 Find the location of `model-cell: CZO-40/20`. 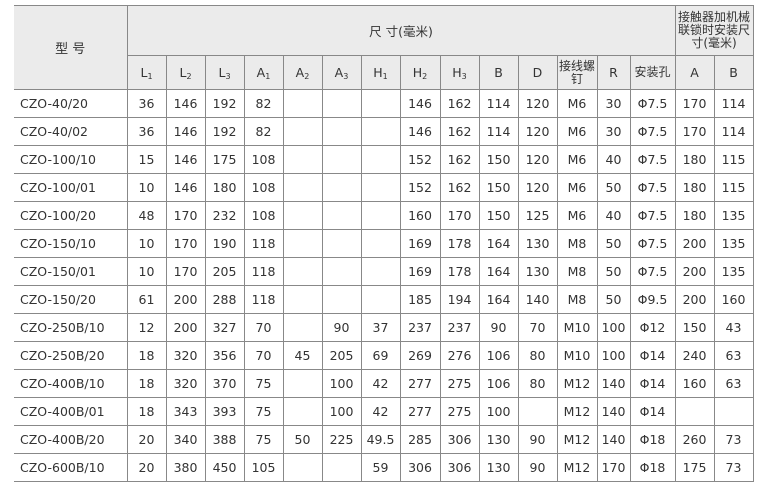

model-cell: CZO-40/20 is located at coordinates (71, 103).